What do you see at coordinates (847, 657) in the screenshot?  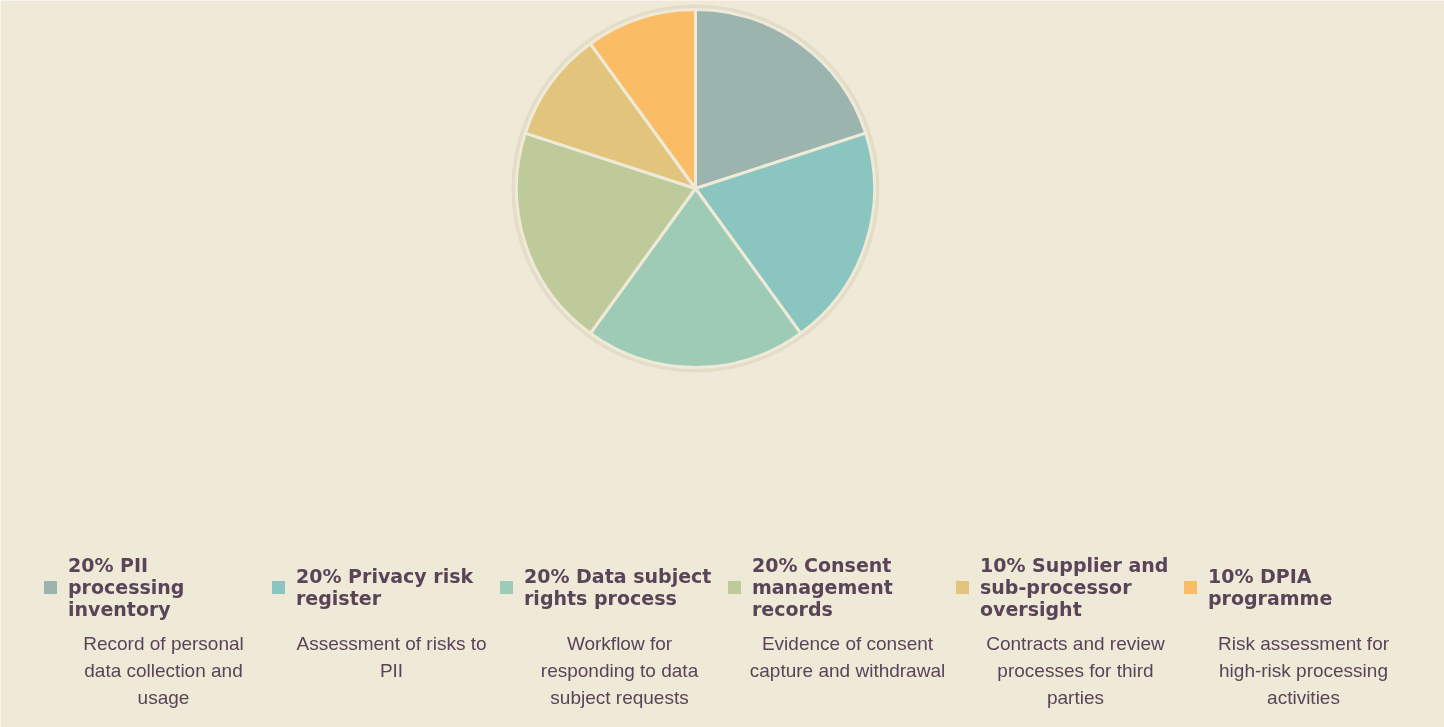 I see `text: Evidence of consent capture and withdrawal` at bounding box center [847, 657].